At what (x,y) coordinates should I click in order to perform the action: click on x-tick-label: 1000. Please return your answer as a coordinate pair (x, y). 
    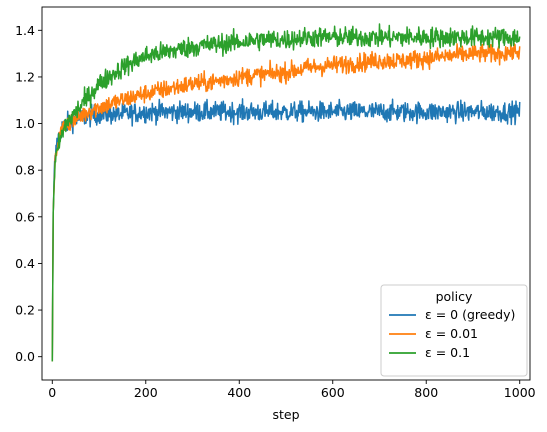
    Looking at the image, I should click on (520, 392).